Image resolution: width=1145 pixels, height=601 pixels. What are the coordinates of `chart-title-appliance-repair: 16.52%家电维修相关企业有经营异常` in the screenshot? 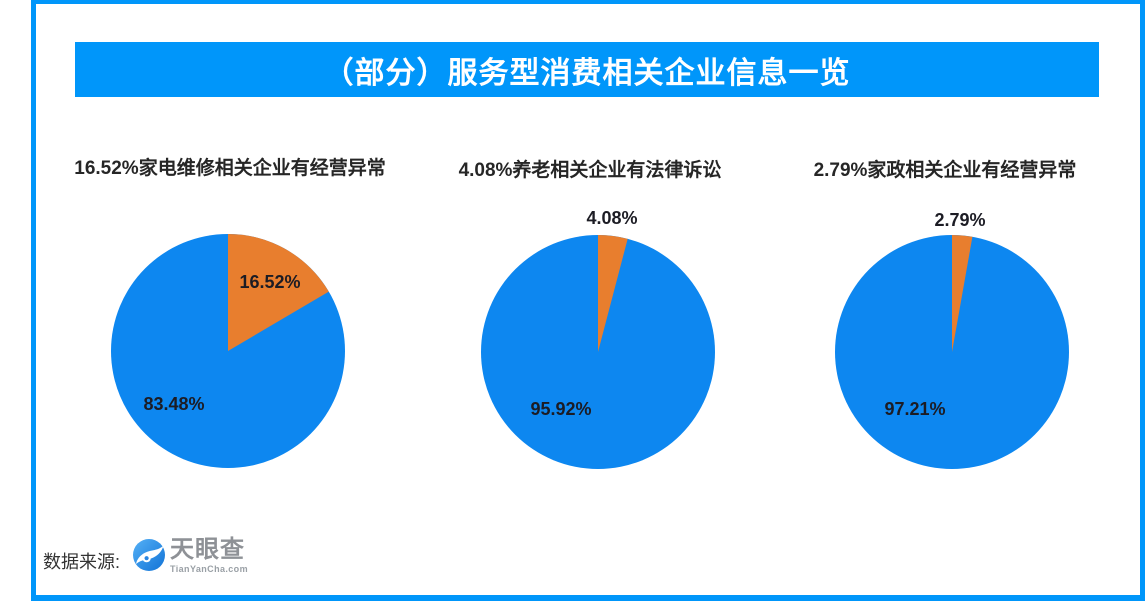 It's located at (230, 168).